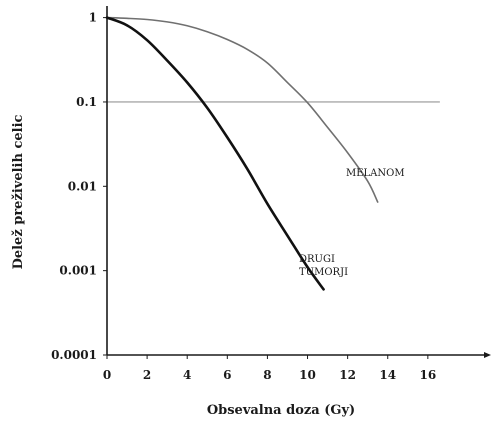  I want to click on x-tick-label: 6, so click(227, 375).